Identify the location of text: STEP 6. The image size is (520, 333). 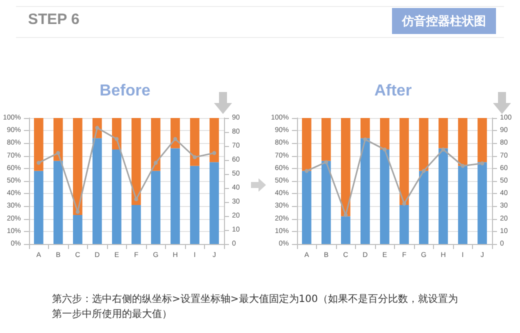
(54, 19).